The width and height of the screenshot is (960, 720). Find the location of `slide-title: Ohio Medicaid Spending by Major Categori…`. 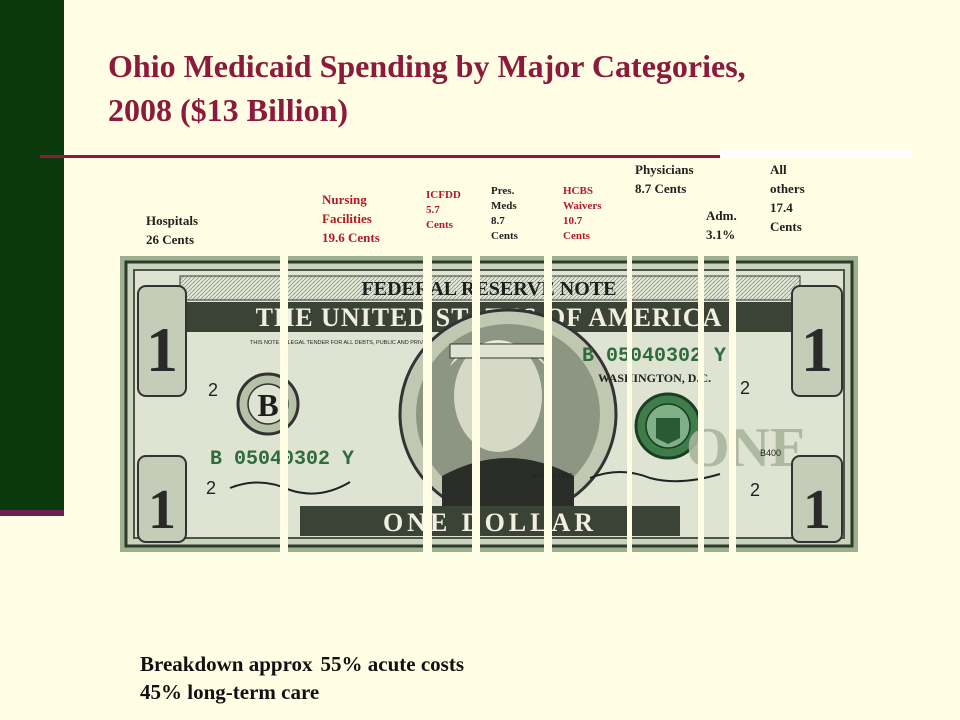

slide-title: Ohio Medicaid Spending by Major Categori… is located at coordinates (508, 88).